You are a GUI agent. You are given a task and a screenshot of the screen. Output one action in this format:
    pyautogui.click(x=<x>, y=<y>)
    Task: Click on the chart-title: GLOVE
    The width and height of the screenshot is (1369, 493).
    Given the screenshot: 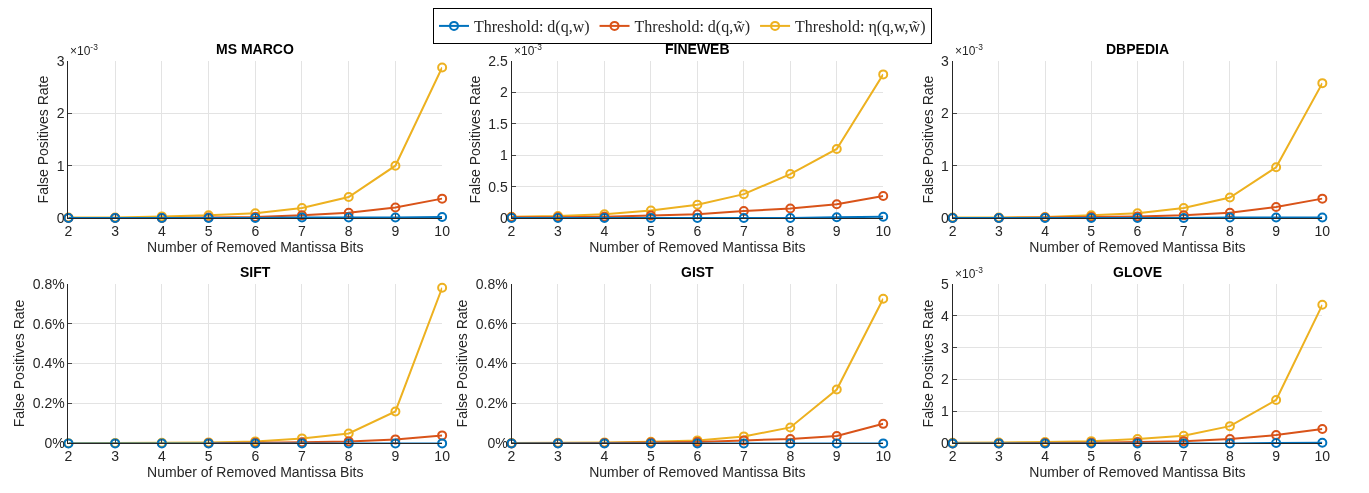 What is the action you would take?
    pyautogui.click(x=1138, y=272)
    